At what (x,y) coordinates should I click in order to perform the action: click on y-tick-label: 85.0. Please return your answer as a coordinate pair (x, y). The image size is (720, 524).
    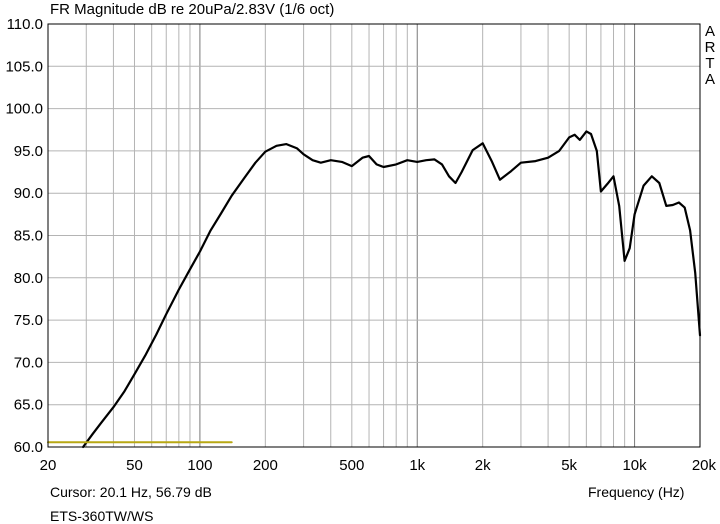
    Looking at the image, I should click on (28, 236).